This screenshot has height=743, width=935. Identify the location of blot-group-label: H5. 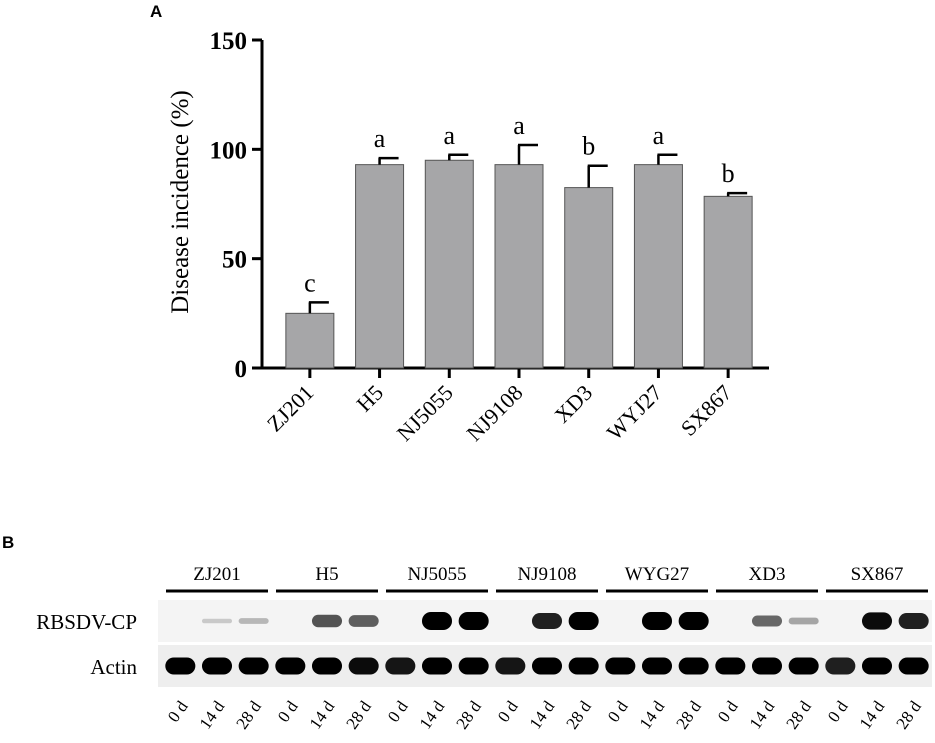
(326, 574).